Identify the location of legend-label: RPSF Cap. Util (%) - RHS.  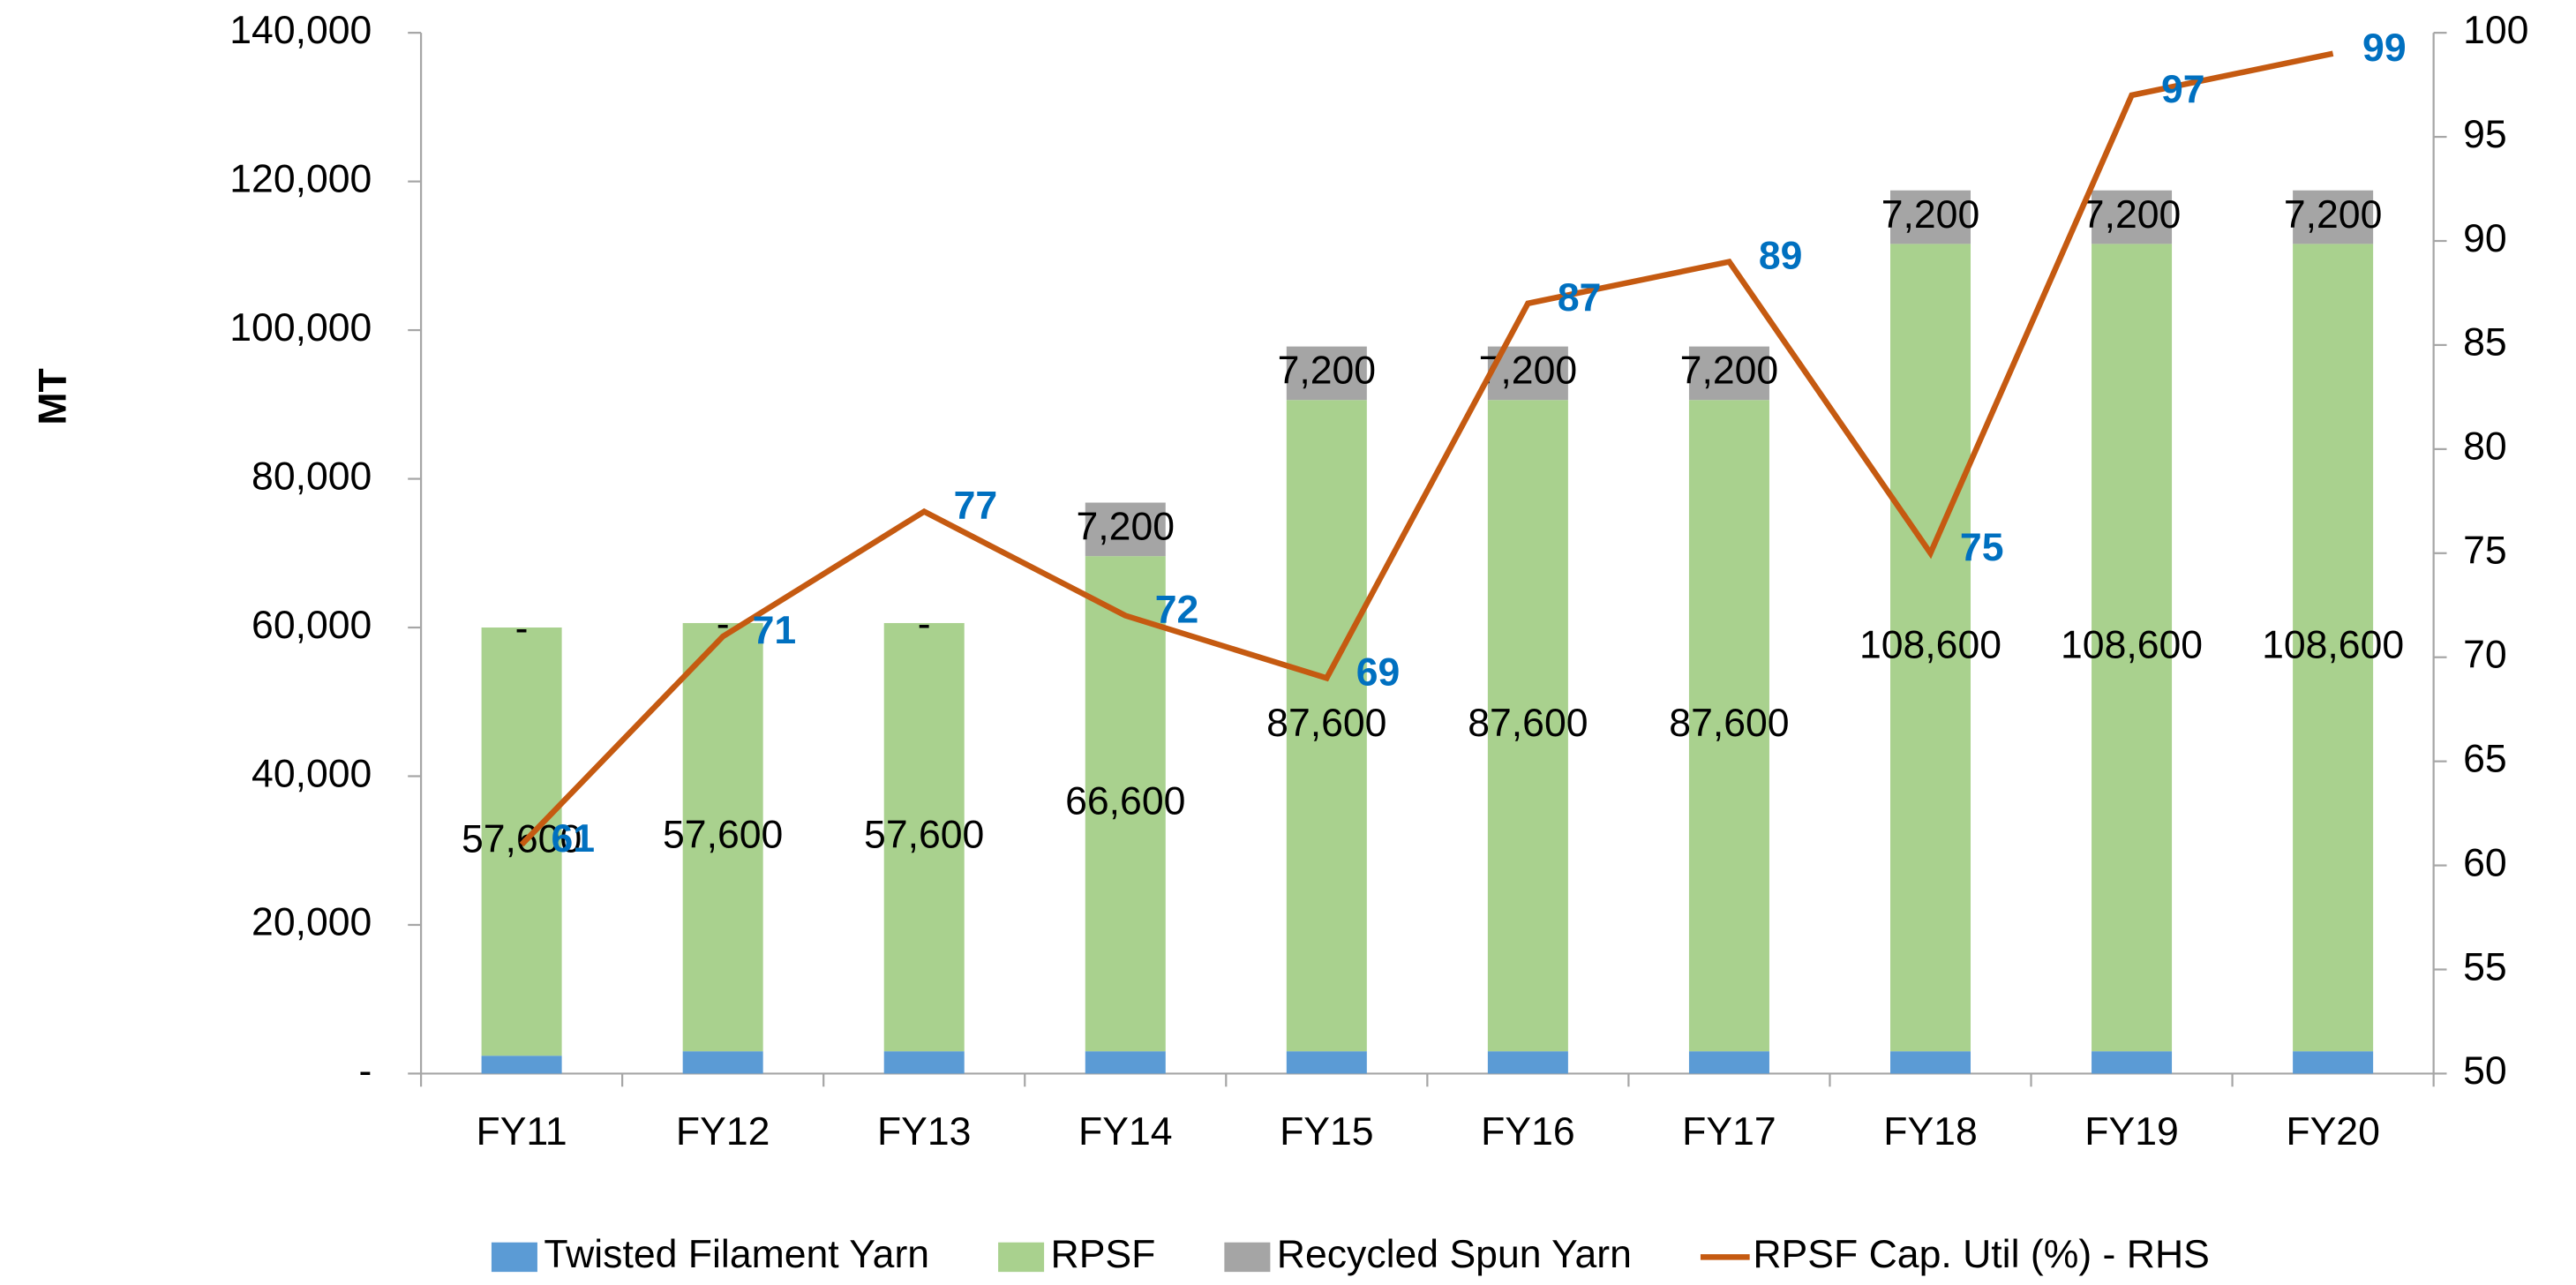
(1981, 1254).